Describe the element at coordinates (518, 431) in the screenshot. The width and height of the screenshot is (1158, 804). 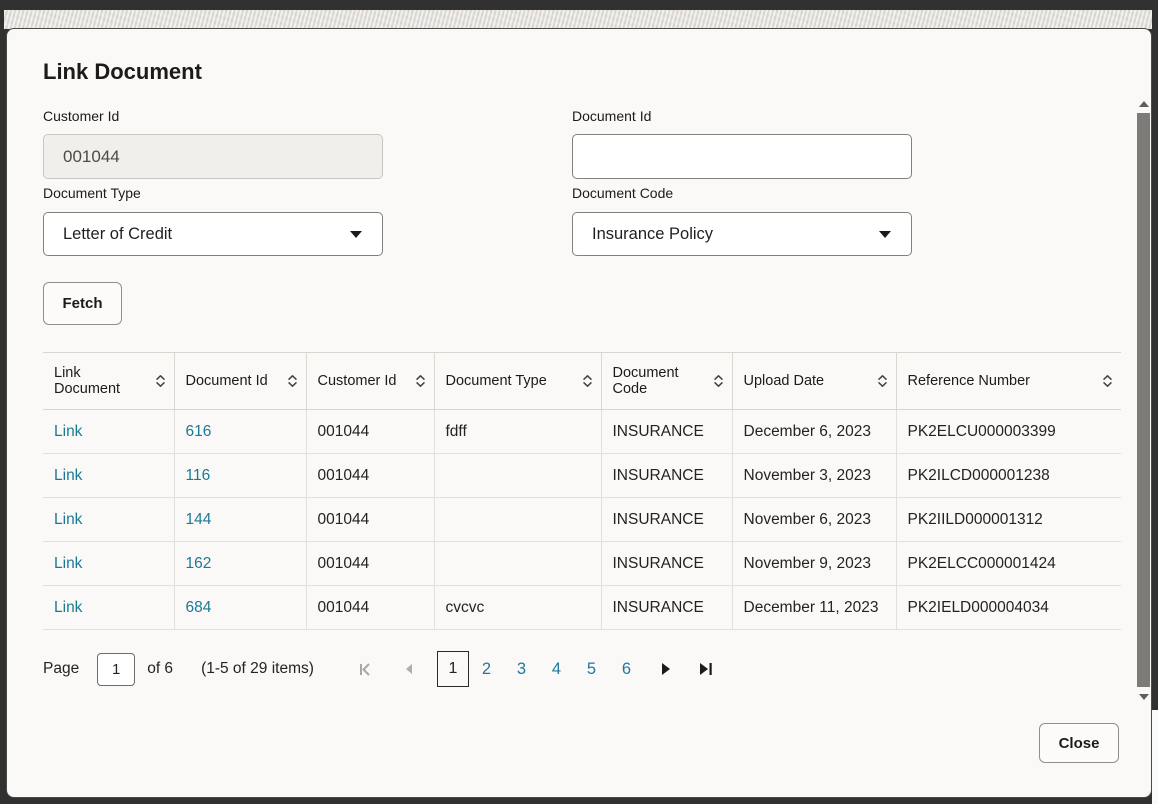
I see `cell-document-type: fdff` at that location.